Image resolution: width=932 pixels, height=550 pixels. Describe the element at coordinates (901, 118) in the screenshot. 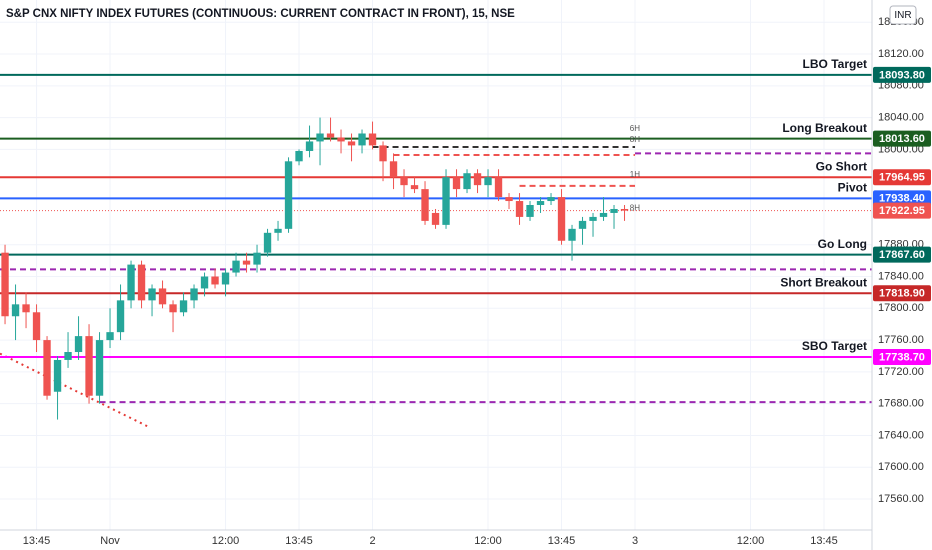

I see `y-tick-label: 18040.00` at that location.